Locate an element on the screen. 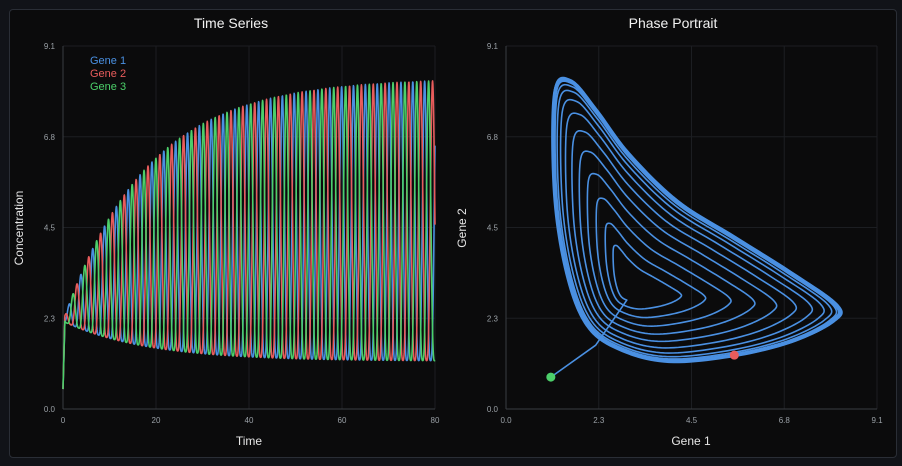 The image size is (902, 466). time-series-x-tick-label: 0 is located at coordinates (63, 420).